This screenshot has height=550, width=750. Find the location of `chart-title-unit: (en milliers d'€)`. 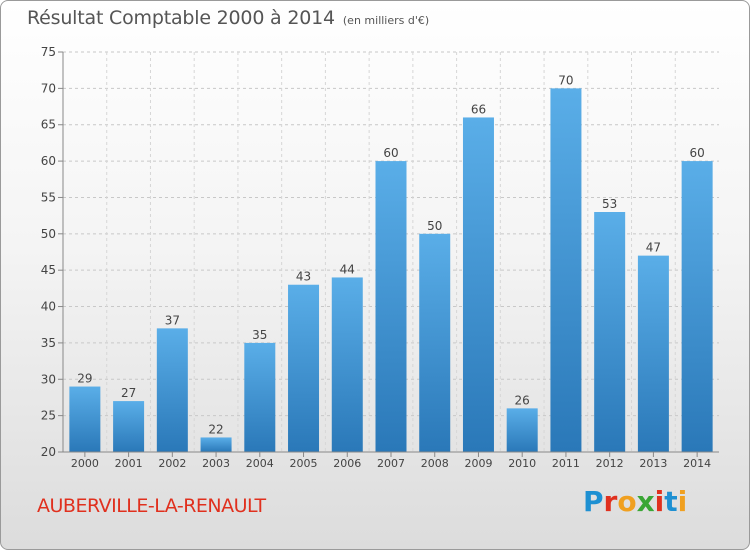

chart-title-unit: (en milliers d'€) is located at coordinates (386, 20).